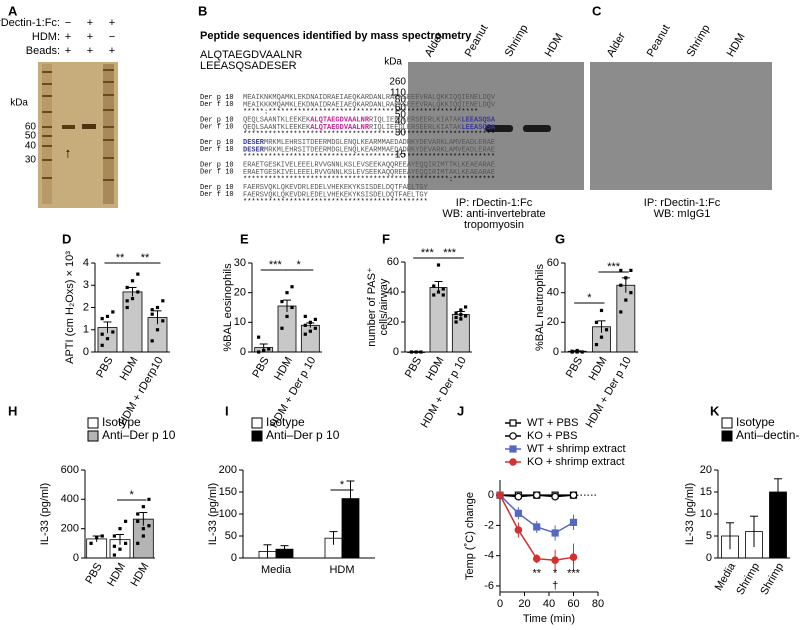 Image resolution: width=800 pixels, height=630 pixels. What do you see at coordinates (132, 495) in the screenshot?
I see `significance-label: *` at bounding box center [132, 495].